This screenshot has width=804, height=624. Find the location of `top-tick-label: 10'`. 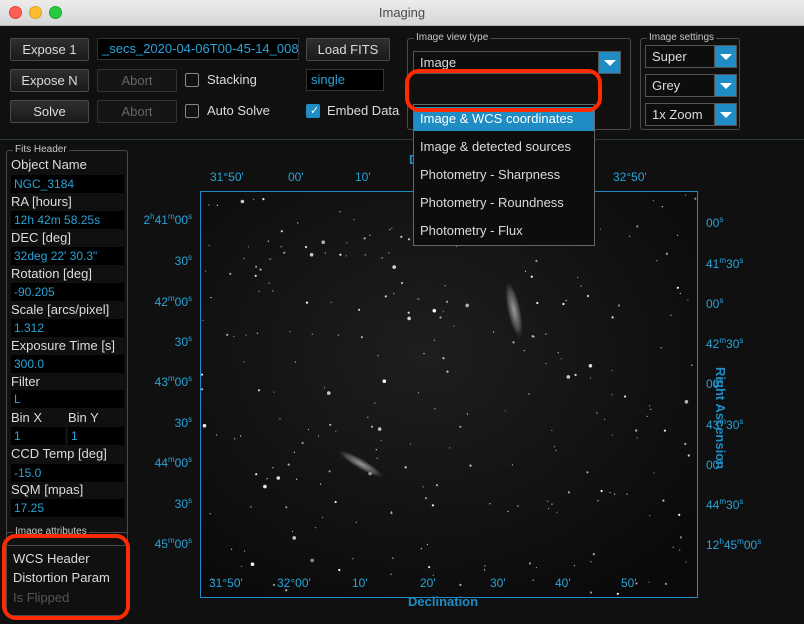

top-tick-label: 10' is located at coordinates (363, 177).